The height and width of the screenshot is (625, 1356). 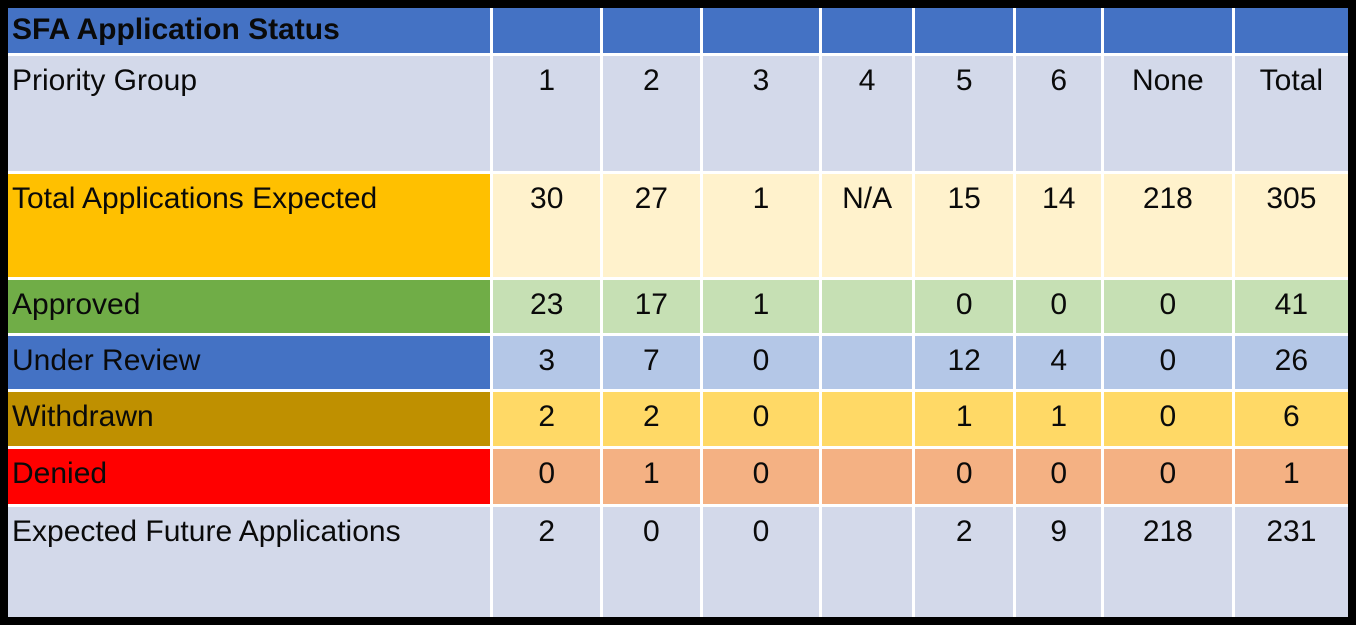 I want to click on value-cell: 3, so click(x=547, y=362).